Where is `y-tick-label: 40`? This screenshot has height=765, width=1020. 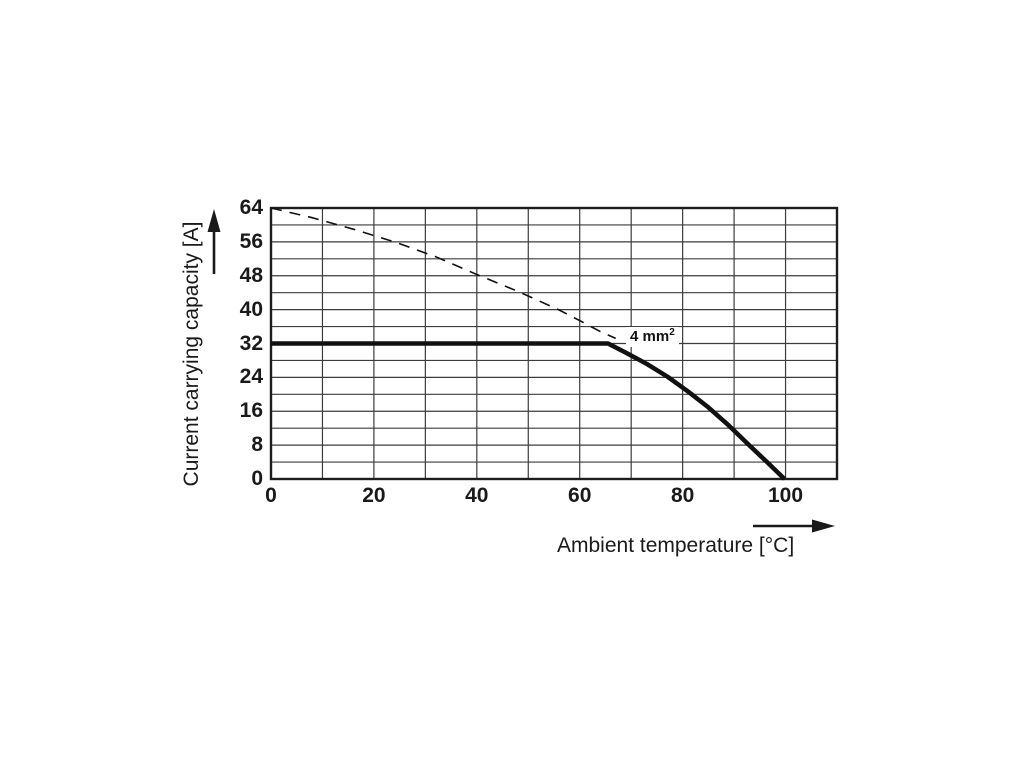
y-tick-label: 40 is located at coordinates (251, 309).